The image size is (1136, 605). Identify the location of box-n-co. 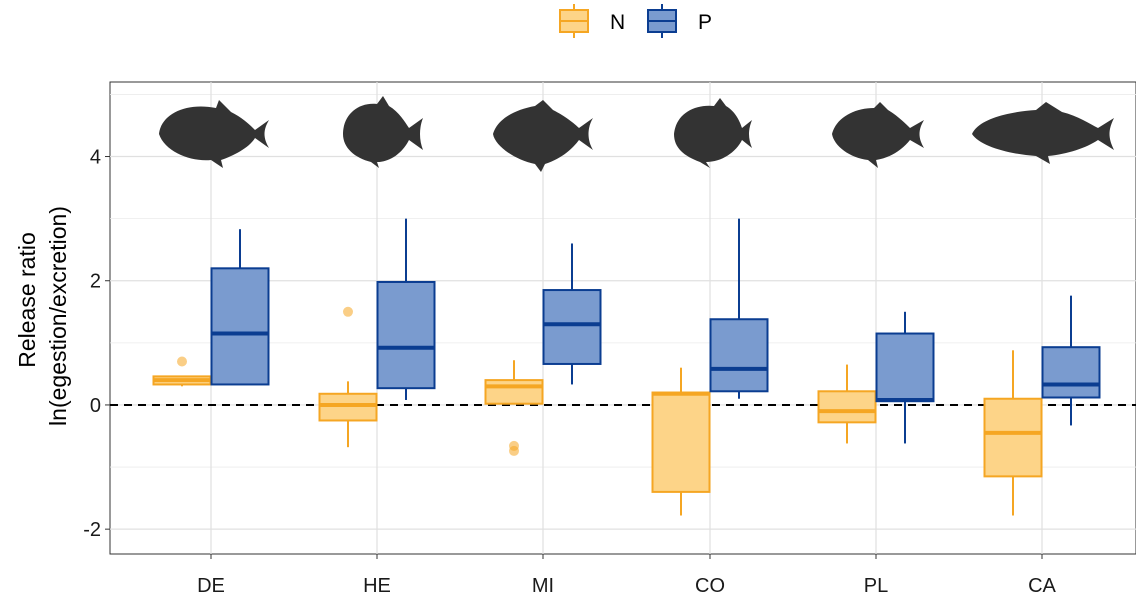
(681, 441).